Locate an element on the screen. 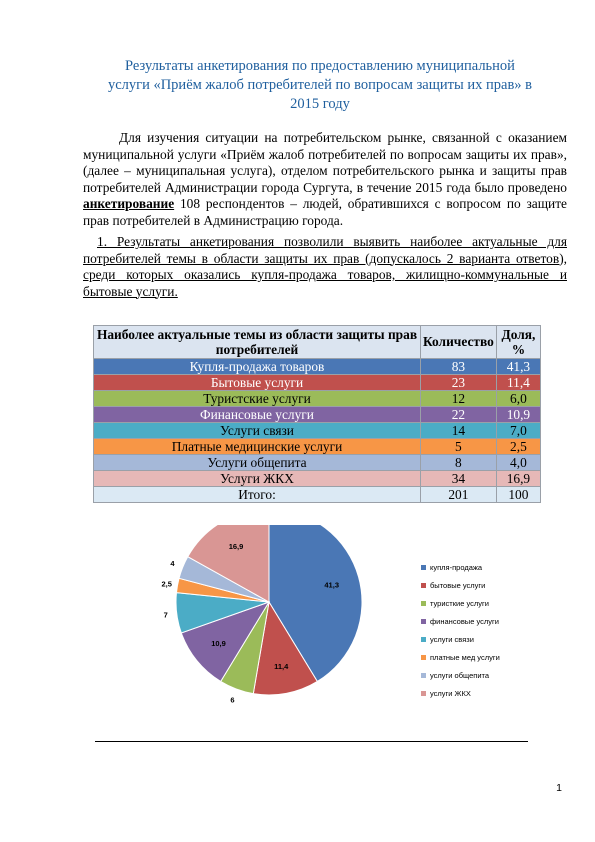 The width and height of the screenshot is (595, 842). row-share-cell: 2,5 is located at coordinates (518, 446).